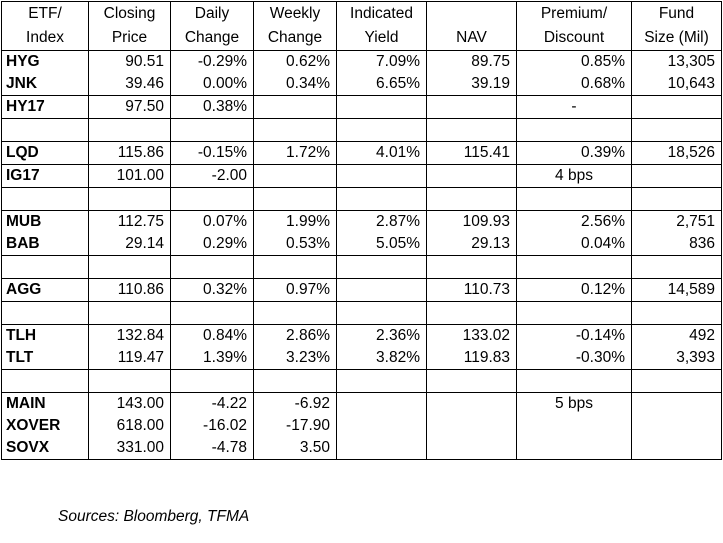 The height and width of the screenshot is (543, 723). What do you see at coordinates (471, 221) in the screenshot?
I see `nav-cell: 109.93` at bounding box center [471, 221].